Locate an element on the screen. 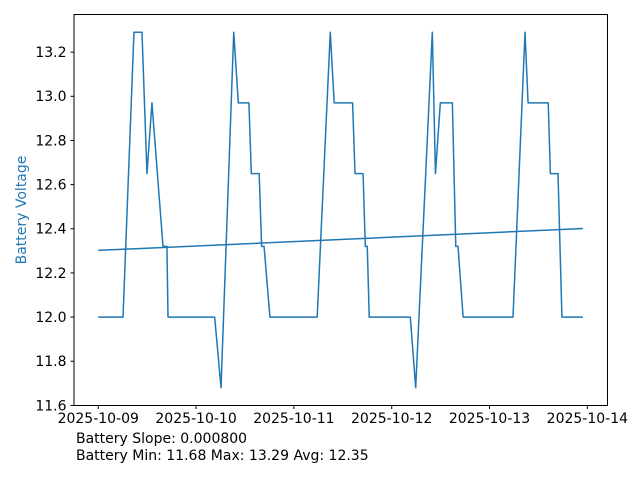  y-tick-label: 12.4 is located at coordinates (50, 230).